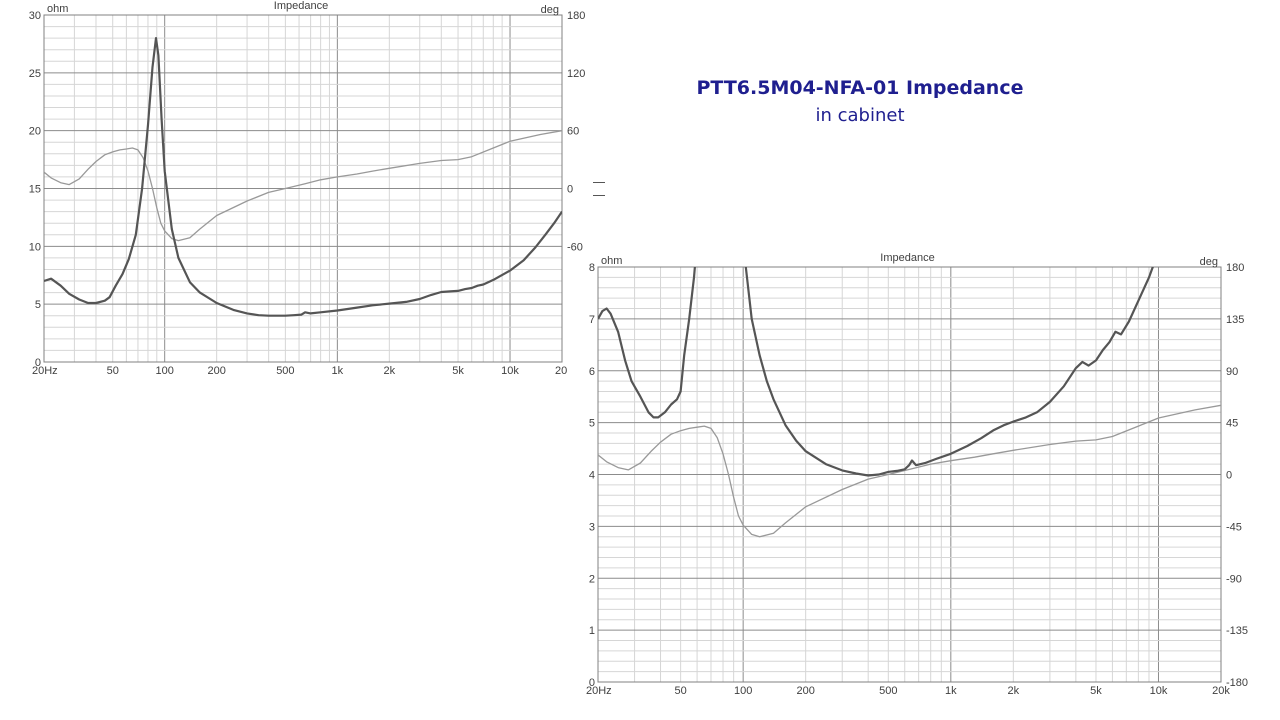  What do you see at coordinates (573, 132) in the screenshot?
I see `y2-tick-label: 60` at bounding box center [573, 132].